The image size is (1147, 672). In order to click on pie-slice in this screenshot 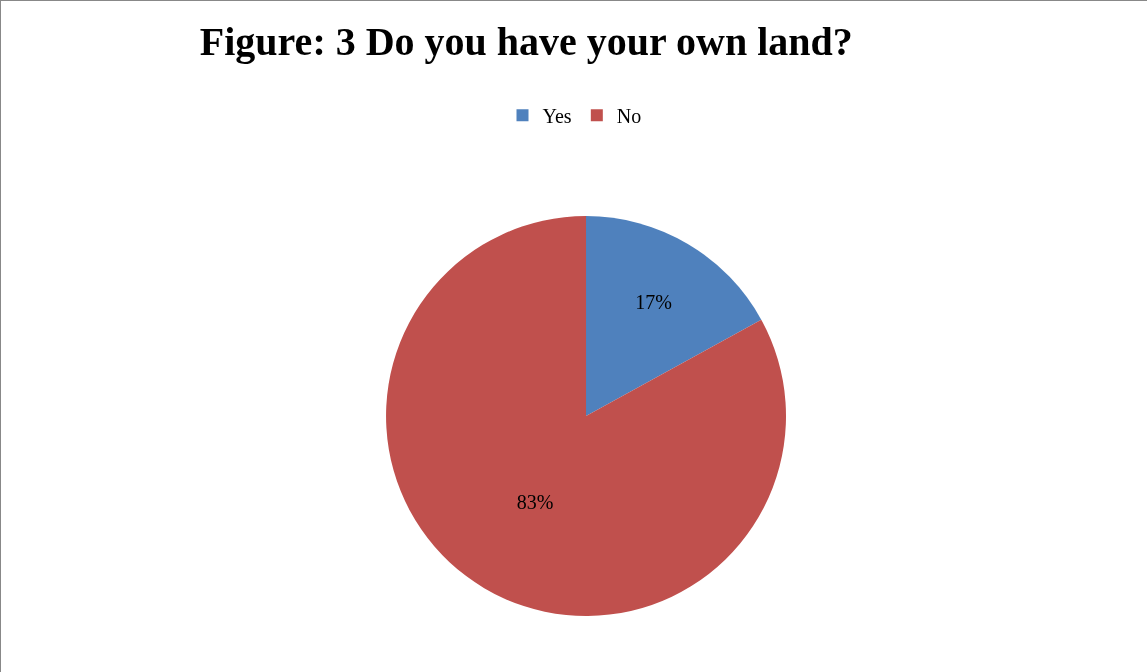, I will do `click(674, 316)`.